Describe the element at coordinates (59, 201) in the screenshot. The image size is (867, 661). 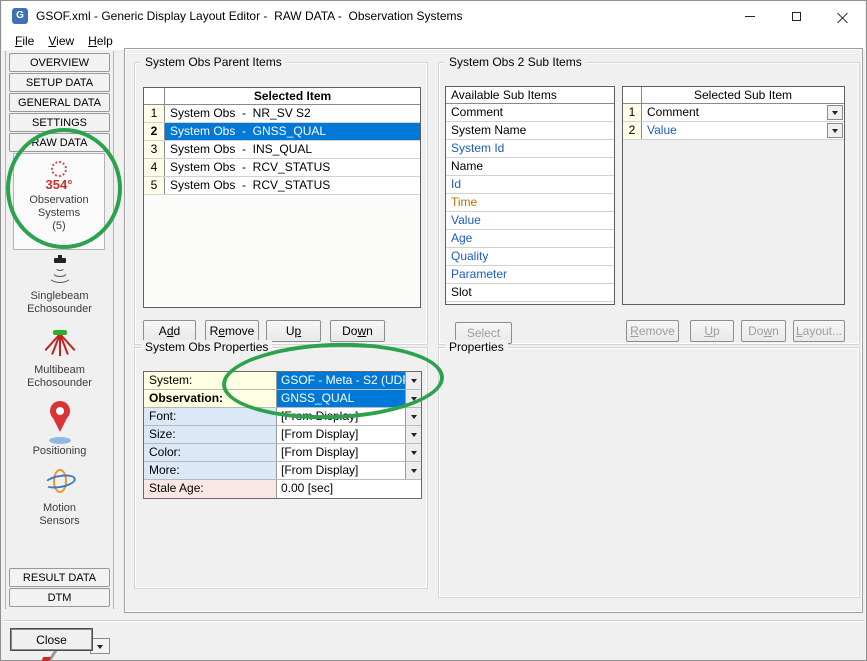
I see `sidebar-item-observation-systems: 354° Observation Systems (5)` at that location.